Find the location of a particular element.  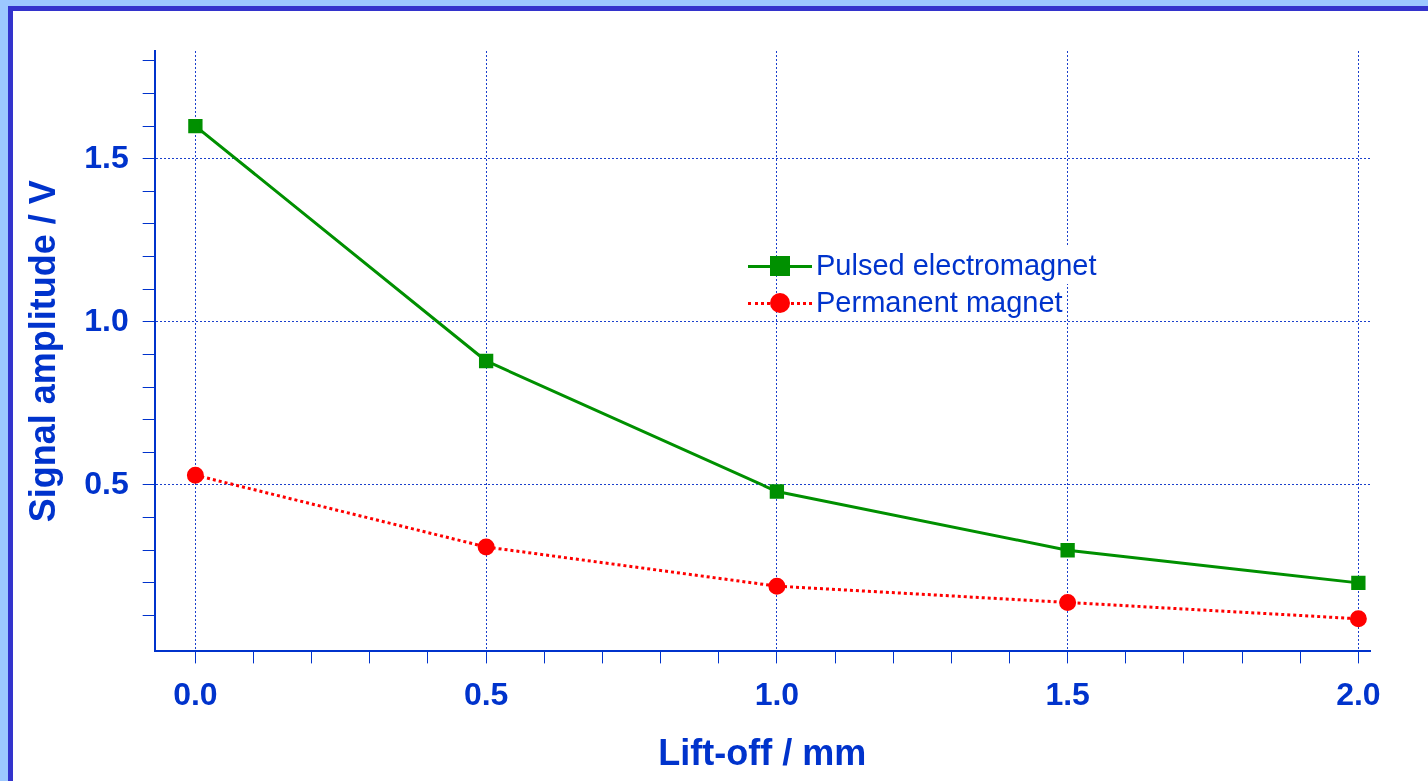

y-tick-label: 1.5 is located at coordinates (106, 156).